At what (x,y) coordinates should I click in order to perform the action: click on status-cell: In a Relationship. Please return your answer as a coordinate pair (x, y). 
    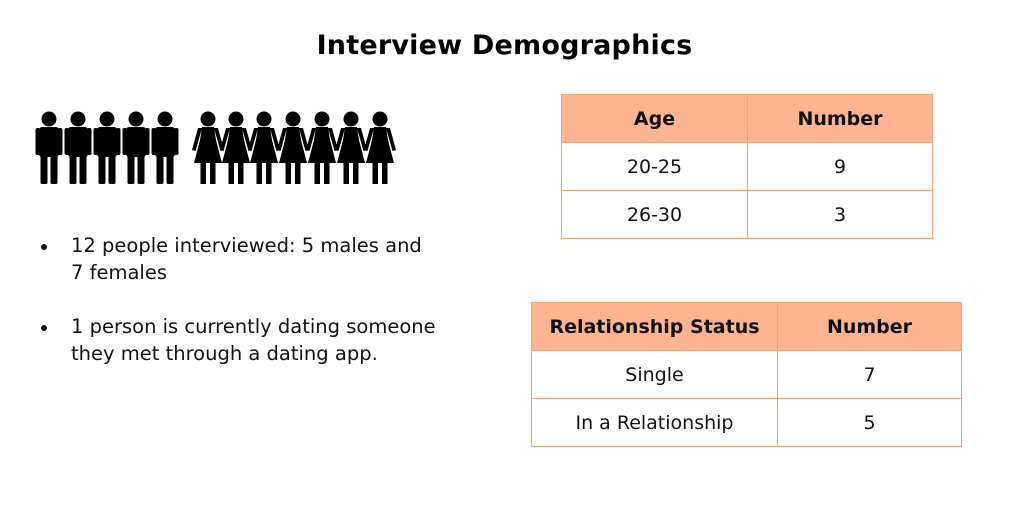
    Looking at the image, I should click on (654, 422).